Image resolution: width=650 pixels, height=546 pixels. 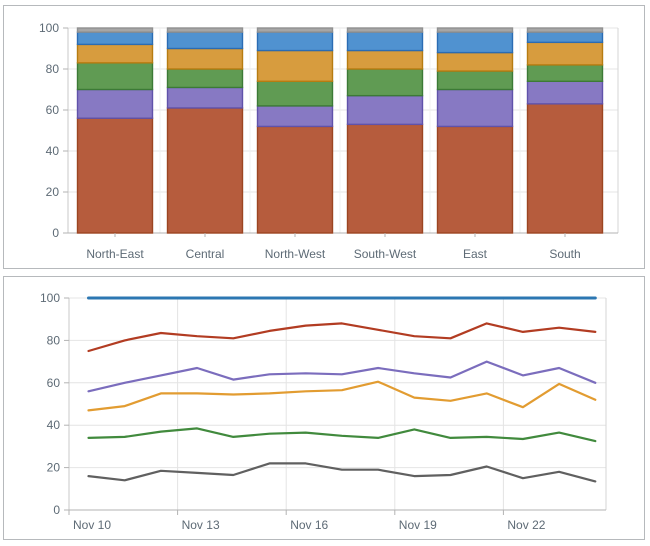 What do you see at coordinates (342, 376) in the screenshot?
I see `series-line-purple` at bounding box center [342, 376].